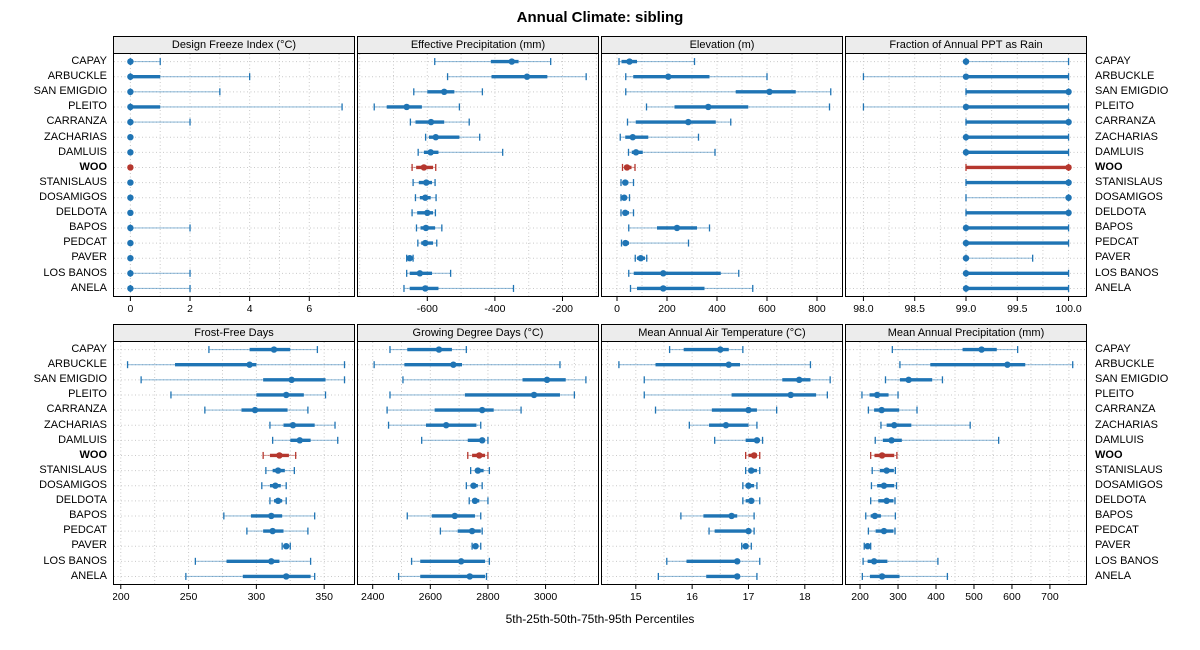  Describe the element at coordinates (722, 333) in the screenshot. I see `panel-strip-title: Mean Annual Air Temperature (°C)` at that location.